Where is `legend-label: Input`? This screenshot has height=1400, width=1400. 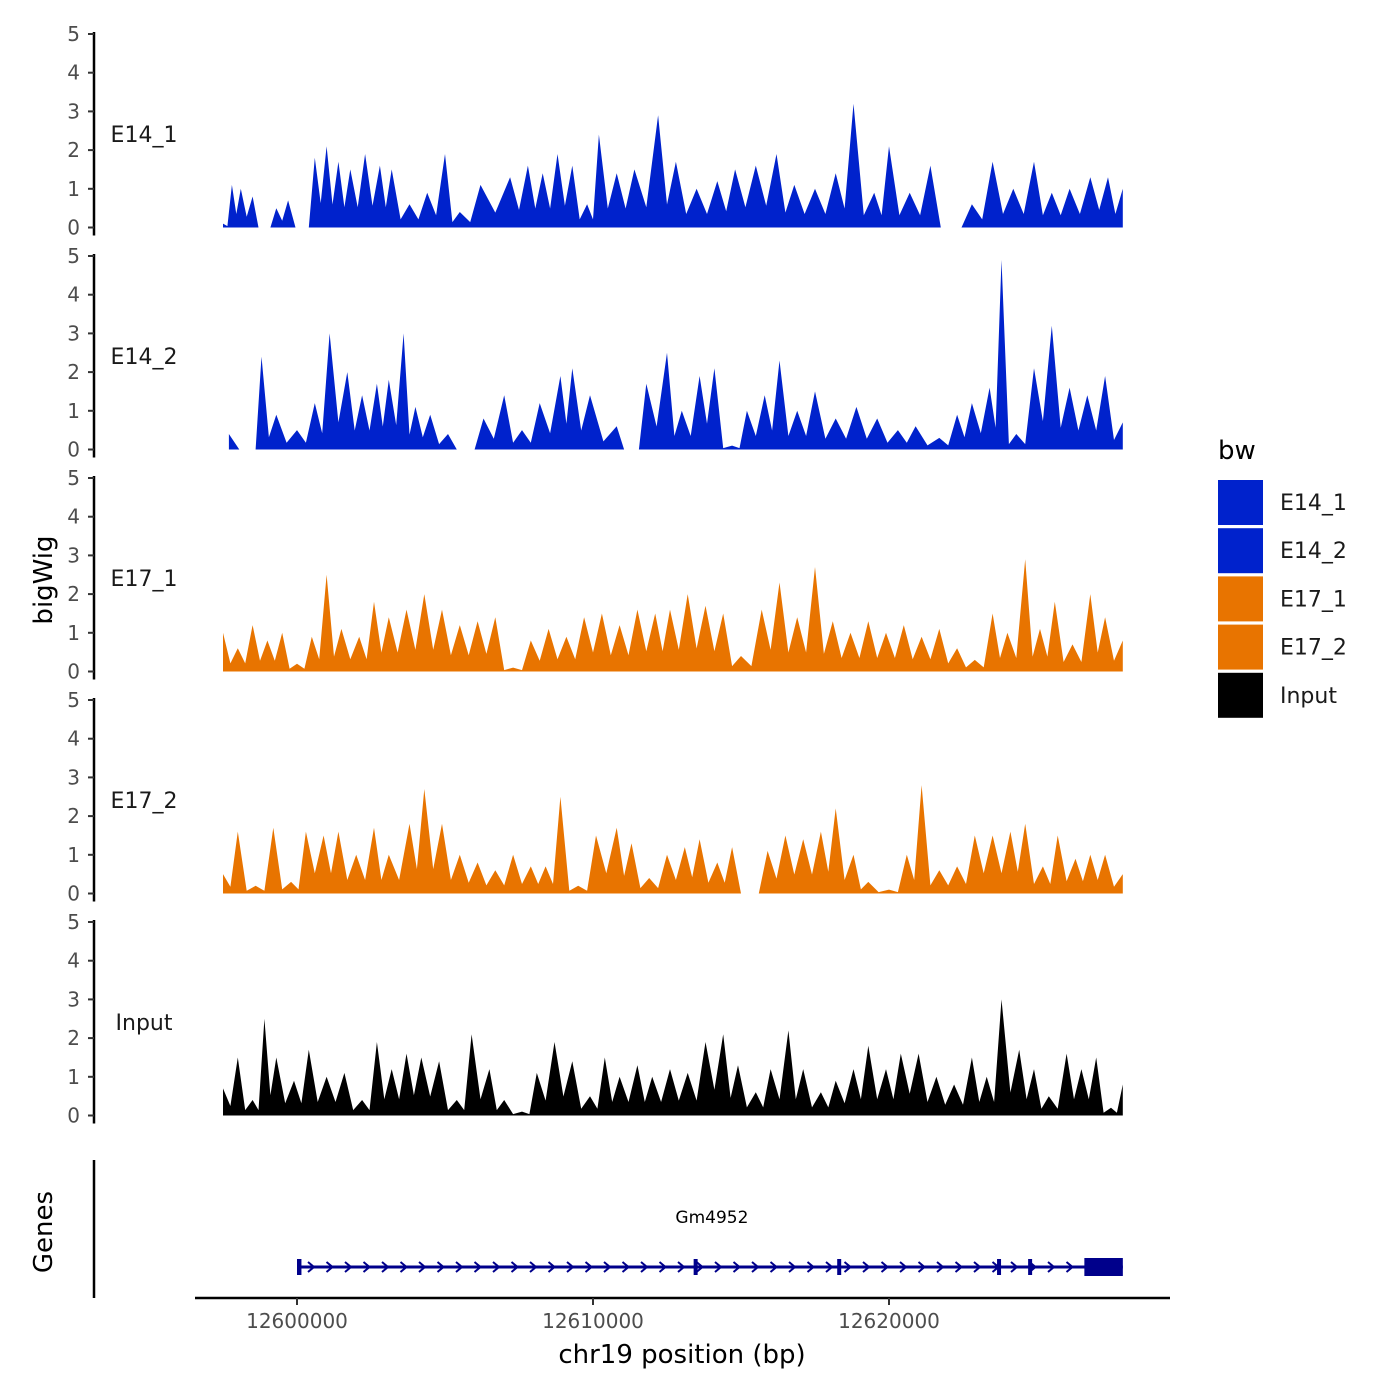 legend-label: Input is located at coordinates (1308, 696).